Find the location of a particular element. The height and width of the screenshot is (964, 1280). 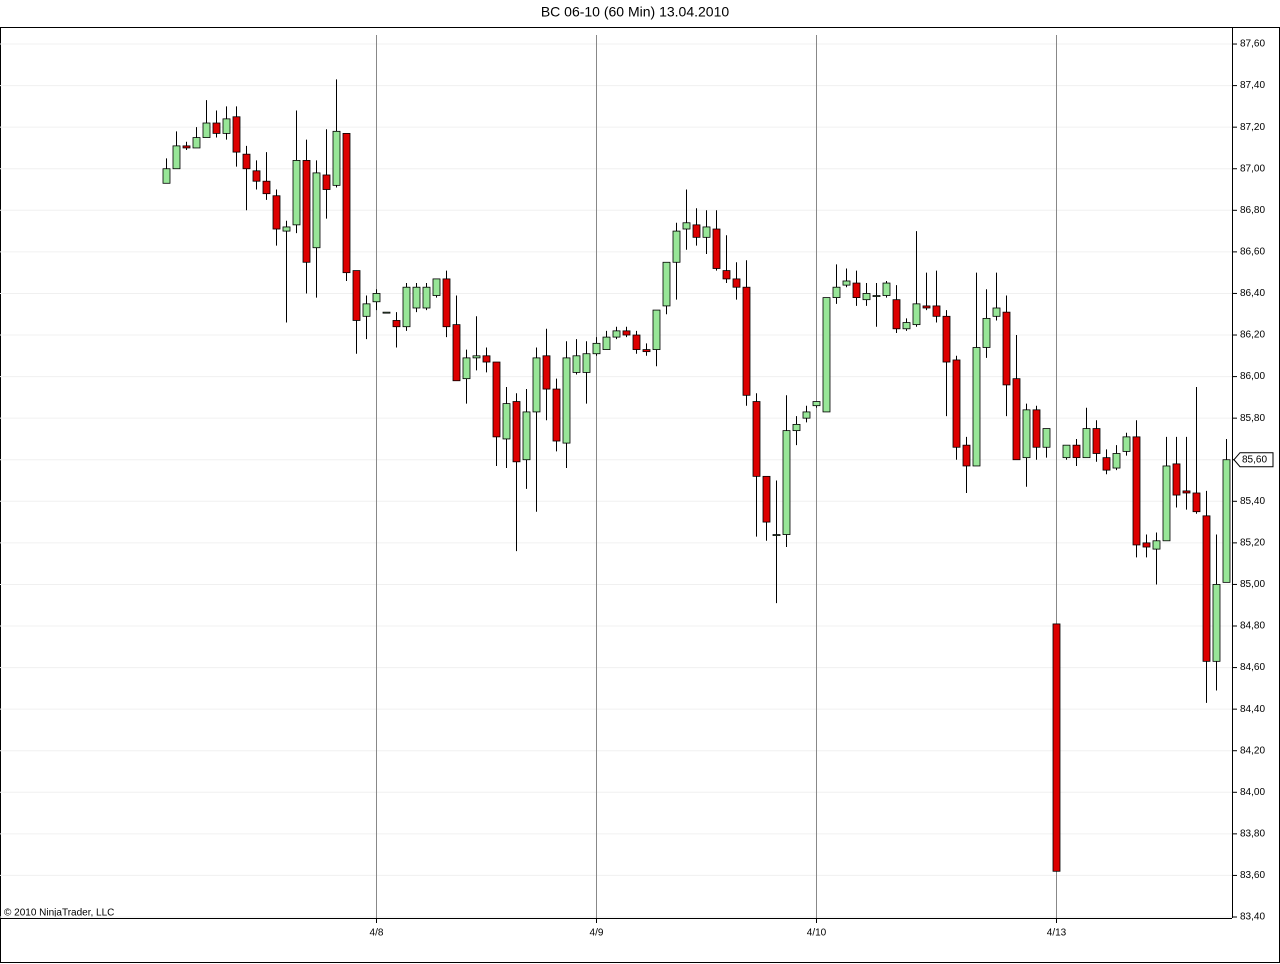

x-tick-label: 4/9 is located at coordinates (597, 933).